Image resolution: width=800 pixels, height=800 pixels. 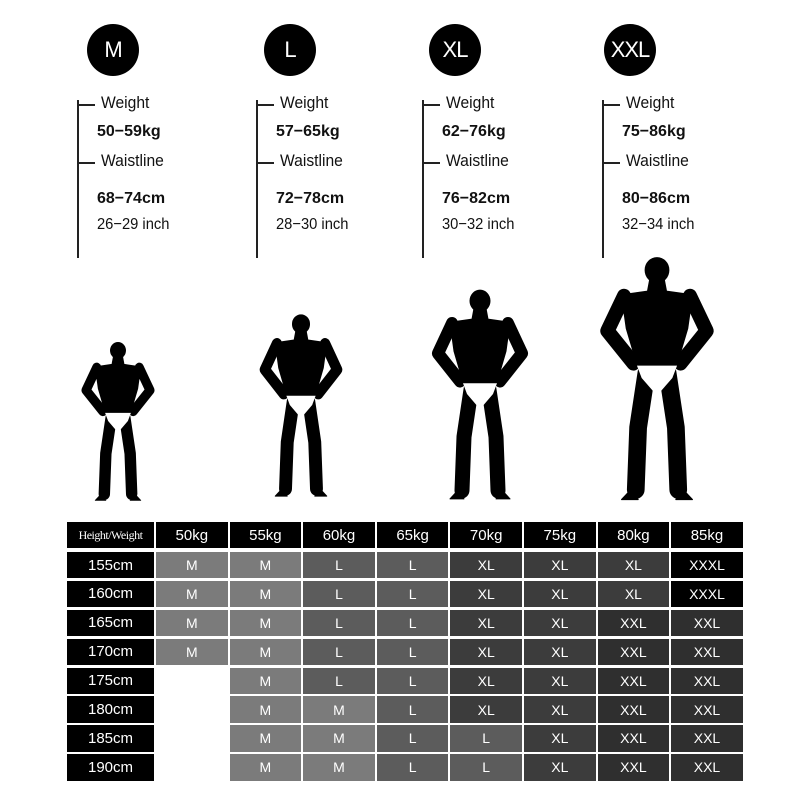 What do you see at coordinates (308, 131) in the screenshot?
I see `weight-range: 57−65kg` at bounding box center [308, 131].